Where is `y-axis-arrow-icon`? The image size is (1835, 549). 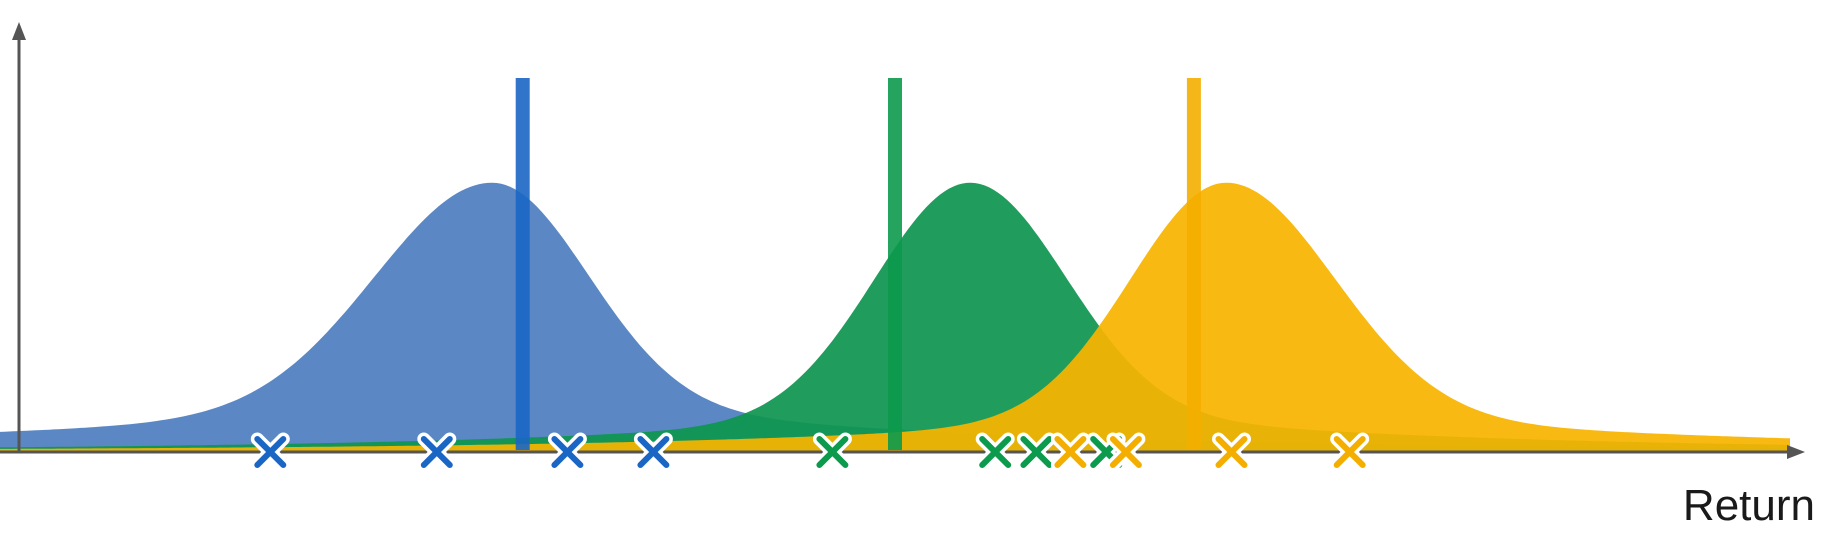 y-axis-arrow-icon is located at coordinates (19, 31).